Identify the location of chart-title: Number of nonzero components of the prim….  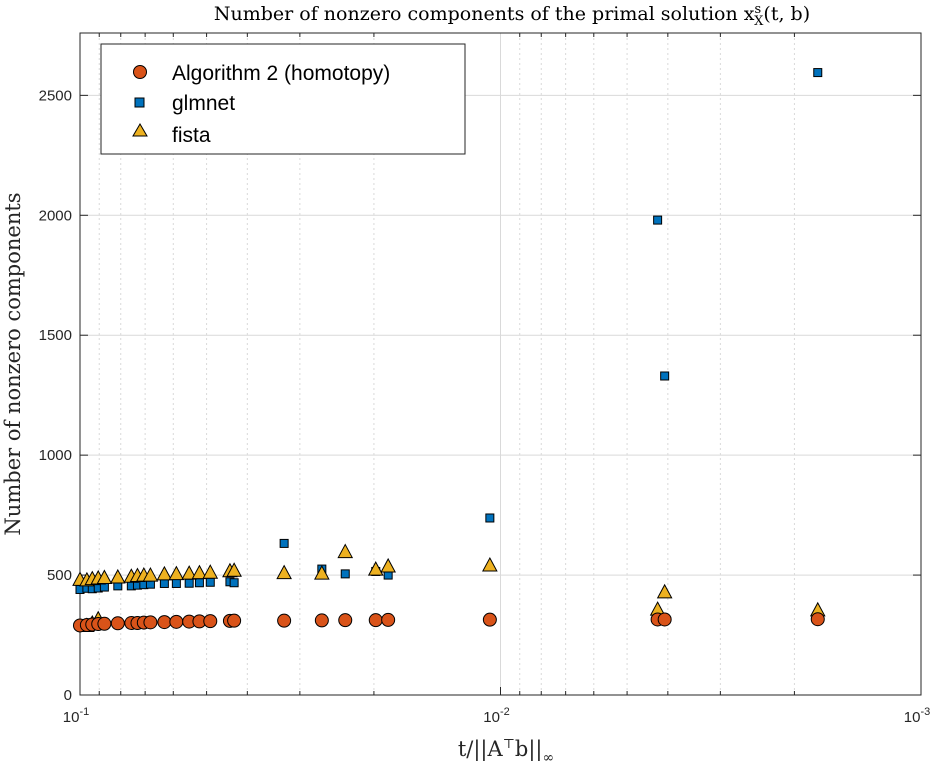
(512, 15).